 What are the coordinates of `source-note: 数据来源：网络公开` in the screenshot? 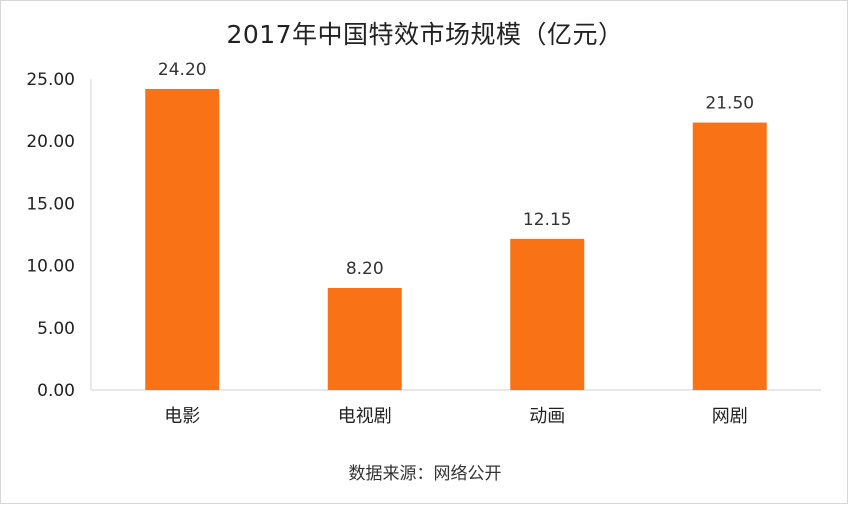 It's located at (425, 474).